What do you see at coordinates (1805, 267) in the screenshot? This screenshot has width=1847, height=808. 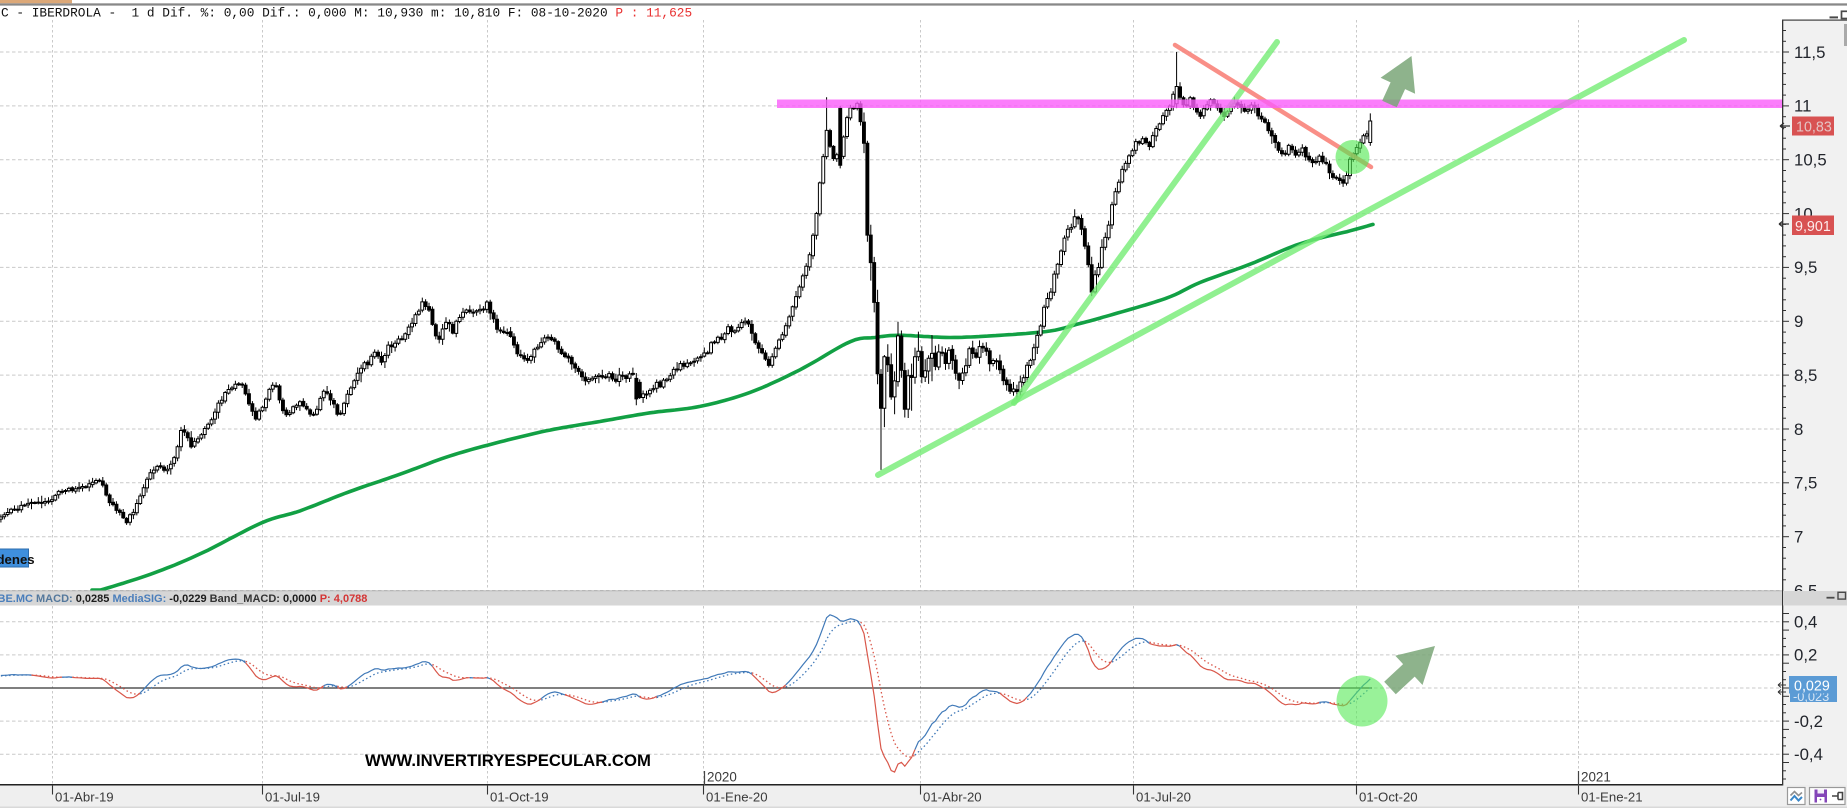 I see `svg-text: 9,5` at bounding box center [1805, 267].